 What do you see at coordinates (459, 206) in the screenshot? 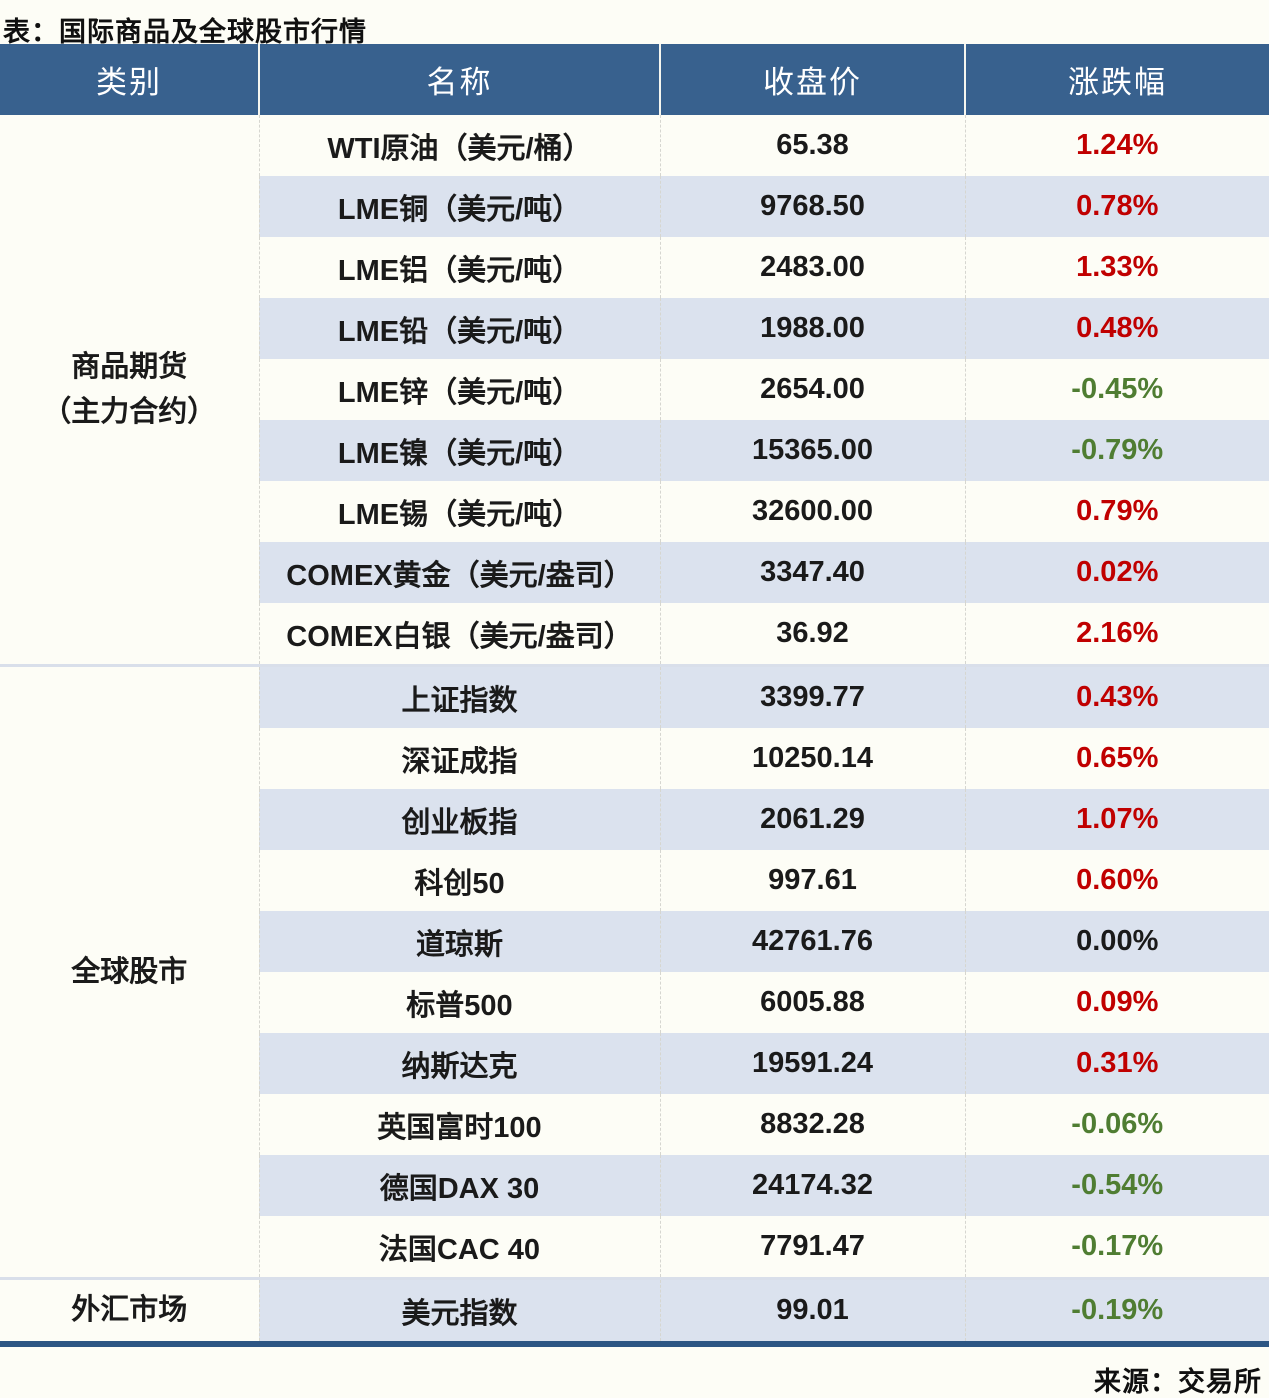
I see `name-cell: LME铜（美元/吨）` at bounding box center [459, 206].